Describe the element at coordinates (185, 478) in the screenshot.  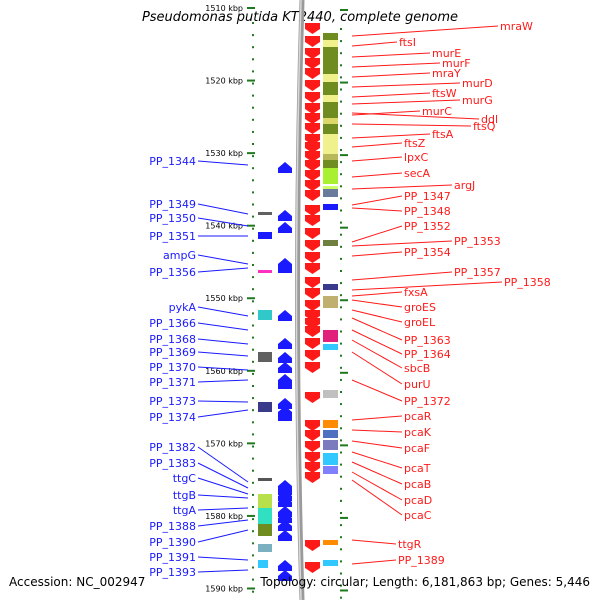
I see `gene-label: ttgC` at that location.